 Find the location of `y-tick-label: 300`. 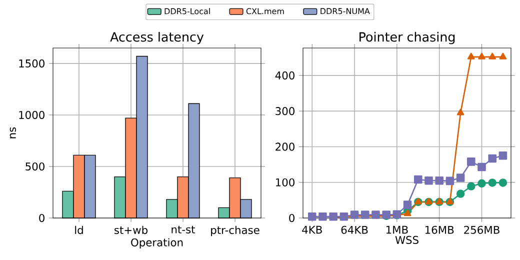

y-tick-label: 300 is located at coordinates (285, 111).